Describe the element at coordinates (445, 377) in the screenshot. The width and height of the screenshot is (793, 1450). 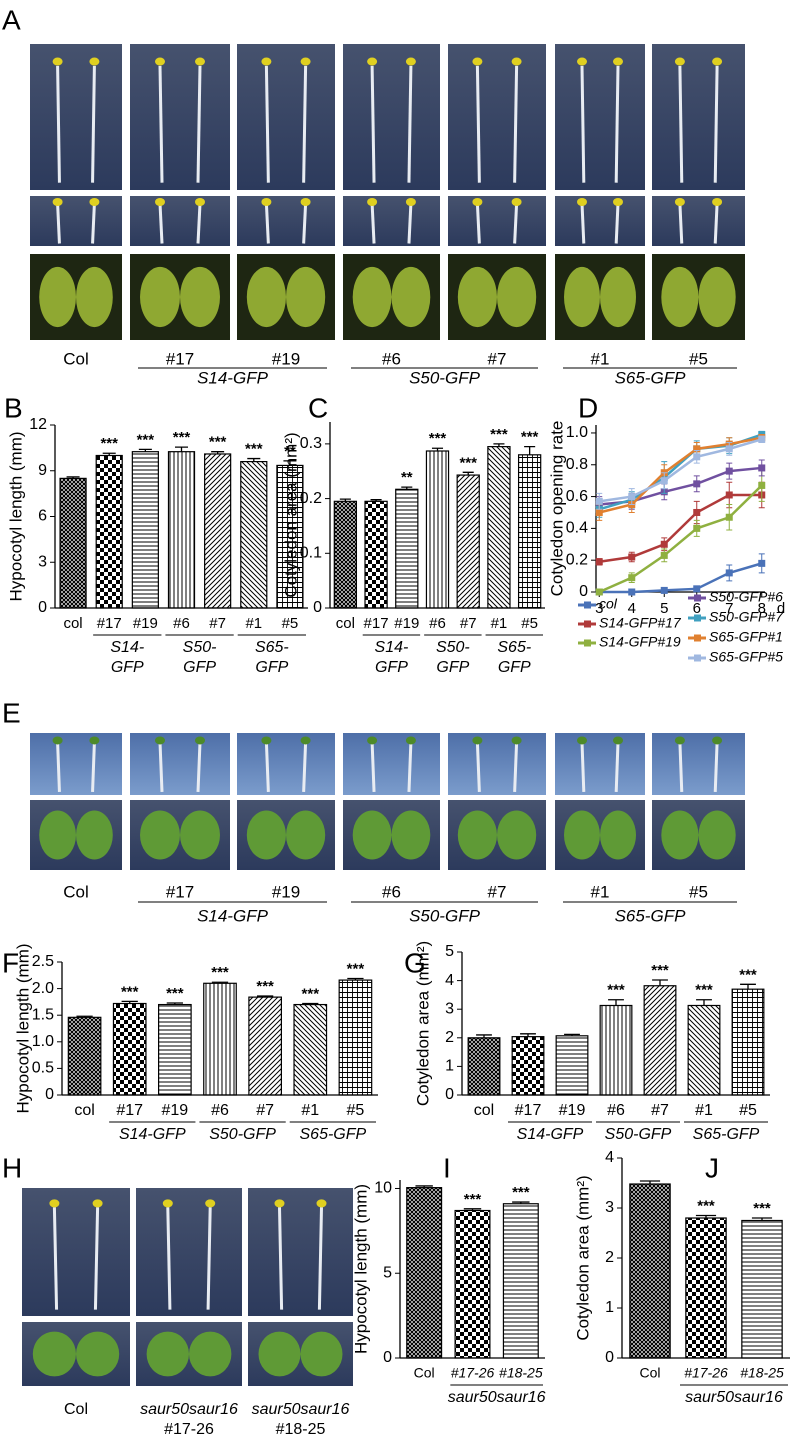
I see `group-label: S50-GFP` at that location.